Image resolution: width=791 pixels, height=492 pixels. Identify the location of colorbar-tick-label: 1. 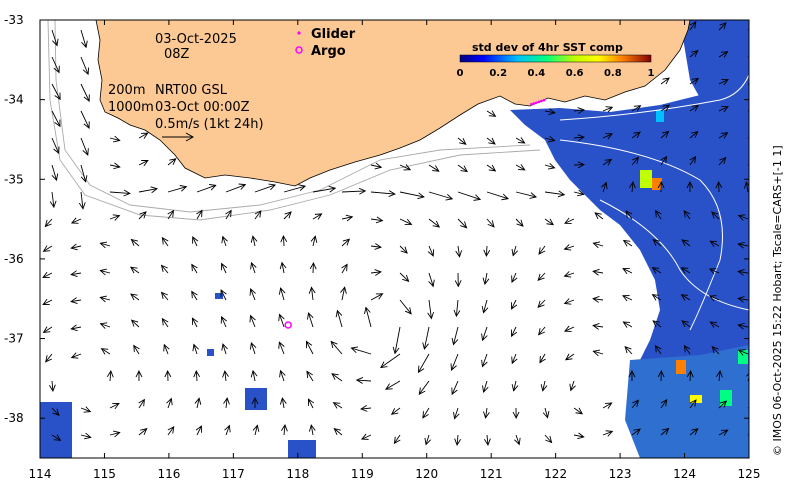
(651, 73).